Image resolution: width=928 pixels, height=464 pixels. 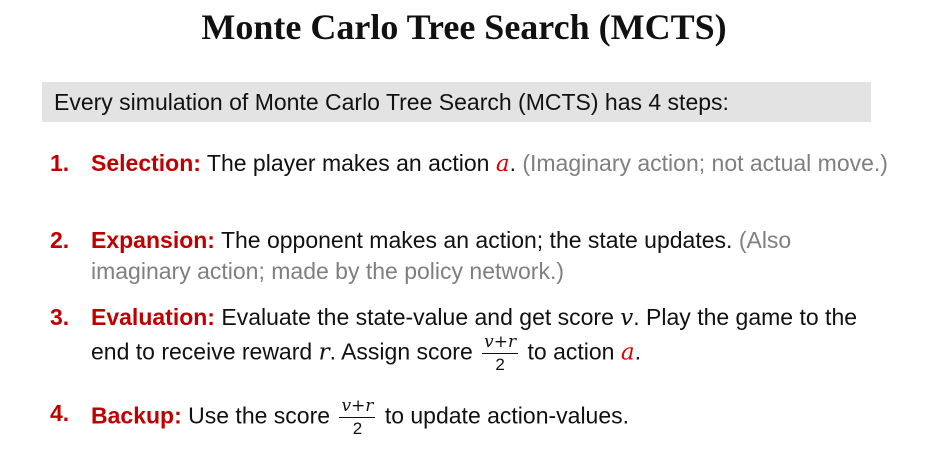 I want to click on step-text: Evaluate the state-value and get score, so click(x=417, y=317).